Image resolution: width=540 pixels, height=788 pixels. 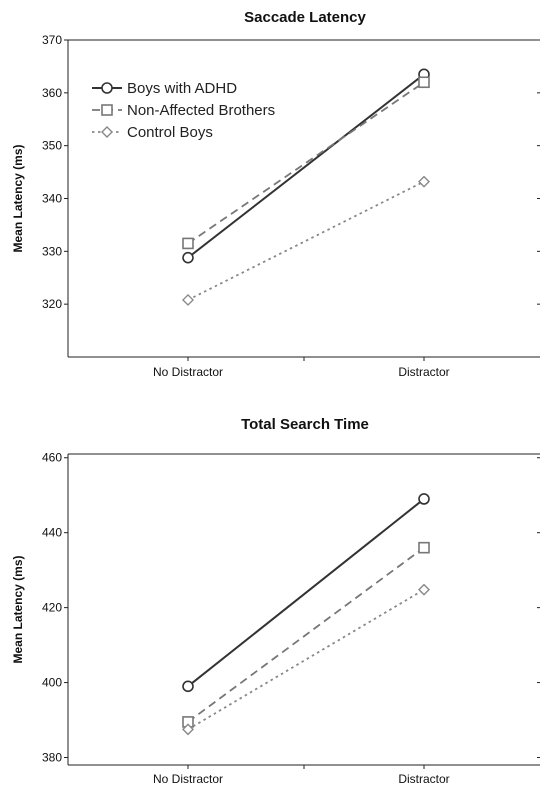 I want to click on y-tick-label: 460, so click(x=52, y=458).